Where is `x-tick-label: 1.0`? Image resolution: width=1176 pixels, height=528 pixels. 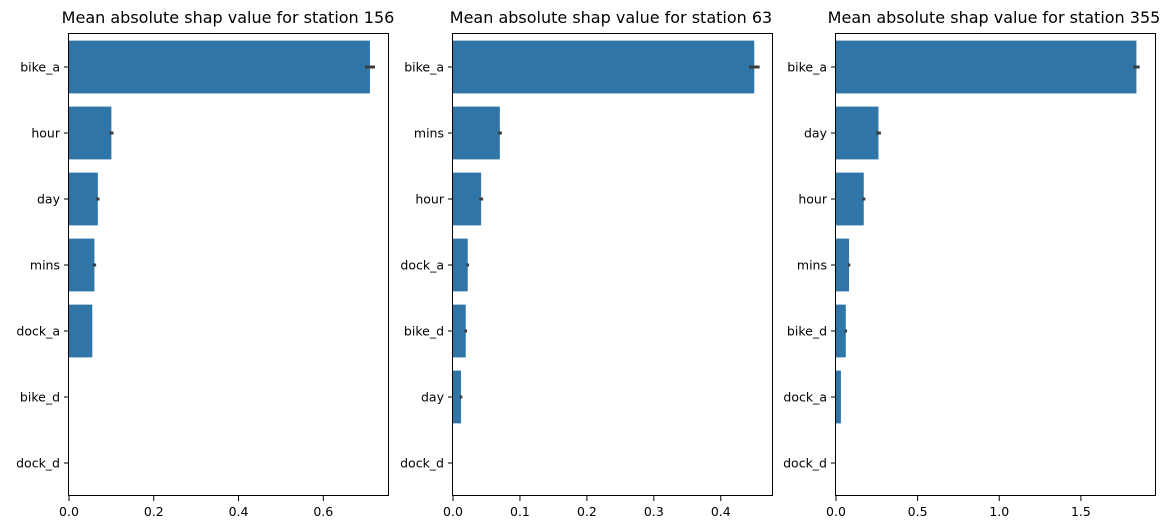 x-tick-label: 1.0 is located at coordinates (999, 511).